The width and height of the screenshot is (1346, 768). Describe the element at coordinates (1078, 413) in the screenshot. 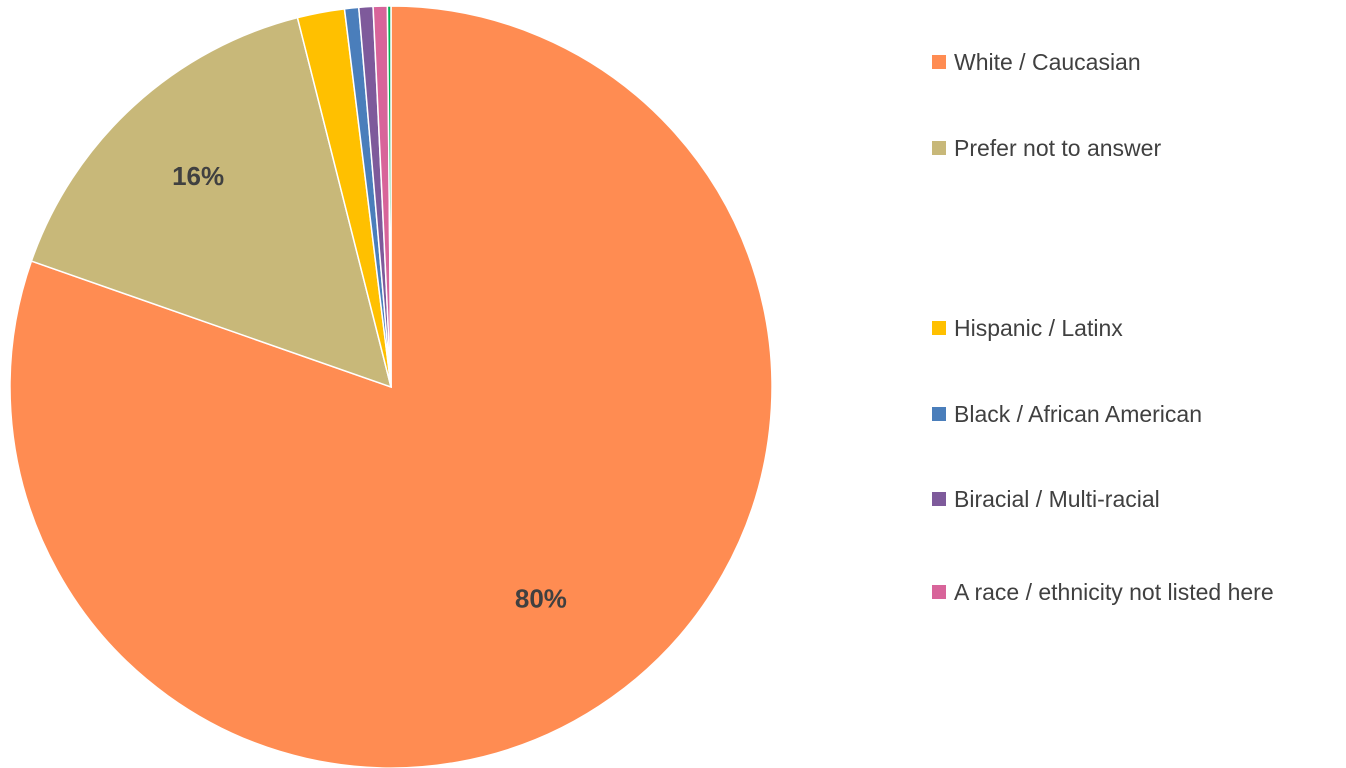

I see `legend-label-4: Black / African American` at that location.